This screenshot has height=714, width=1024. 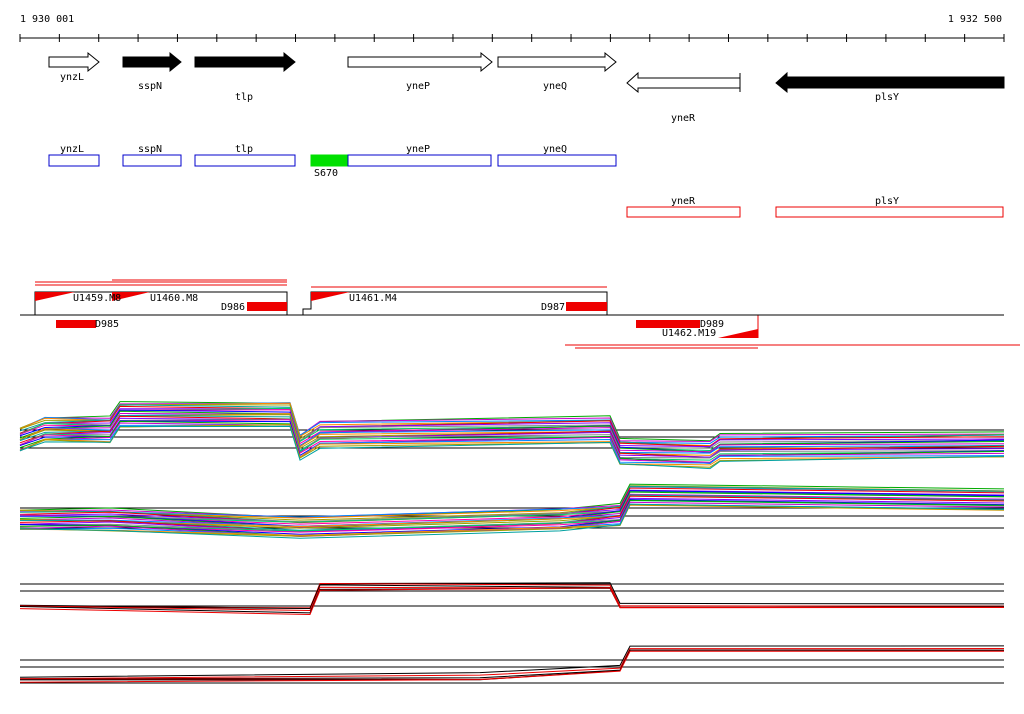 What do you see at coordinates (555, 86) in the screenshot?
I see `gene-label: yneQ` at bounding box center [555, 86].